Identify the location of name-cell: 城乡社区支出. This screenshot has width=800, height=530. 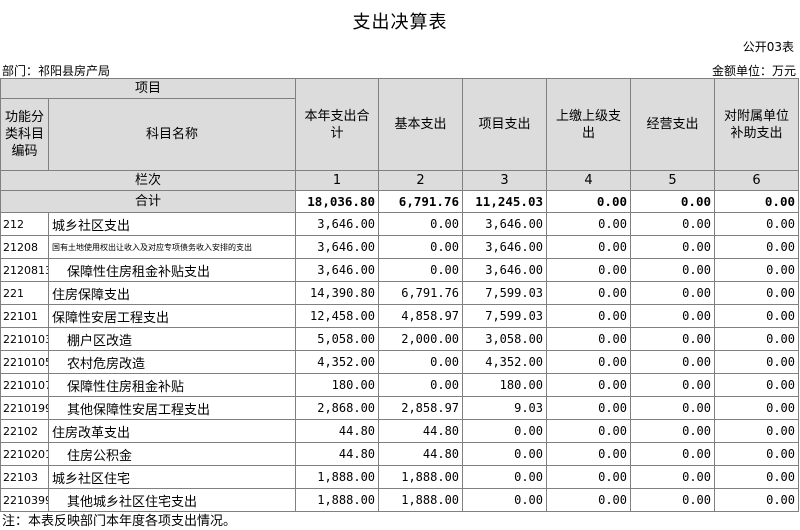
(172, 224).